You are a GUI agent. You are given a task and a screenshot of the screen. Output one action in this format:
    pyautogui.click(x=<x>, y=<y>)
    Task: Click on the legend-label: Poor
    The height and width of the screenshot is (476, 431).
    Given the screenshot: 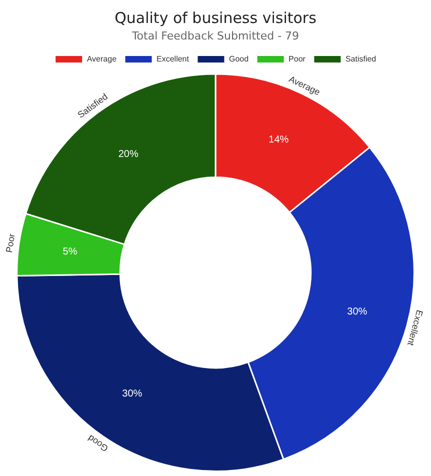 What is the action you would take?
    pyautogui.click(x=297, y=59)
    